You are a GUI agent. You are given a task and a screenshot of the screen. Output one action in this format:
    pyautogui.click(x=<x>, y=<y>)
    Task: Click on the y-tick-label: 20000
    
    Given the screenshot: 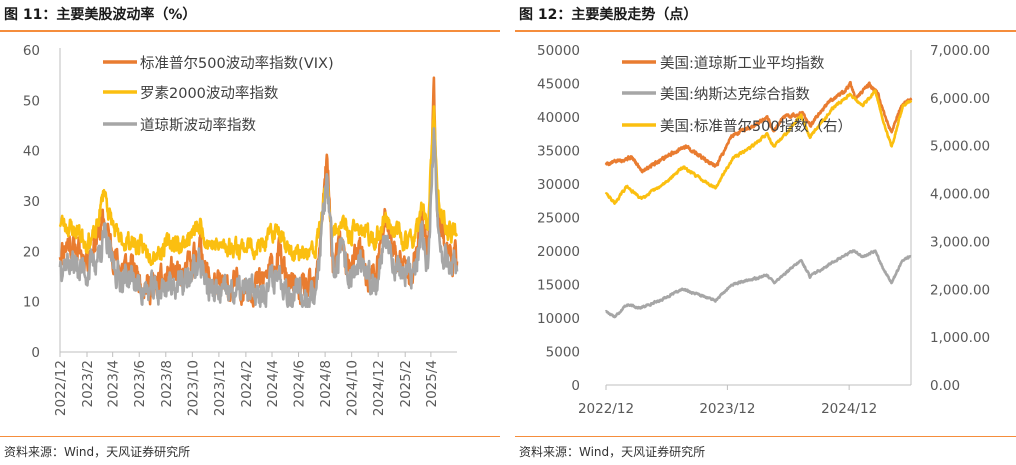 What is the action you would take?
    pyautogui.click(x=558, y=252)
    